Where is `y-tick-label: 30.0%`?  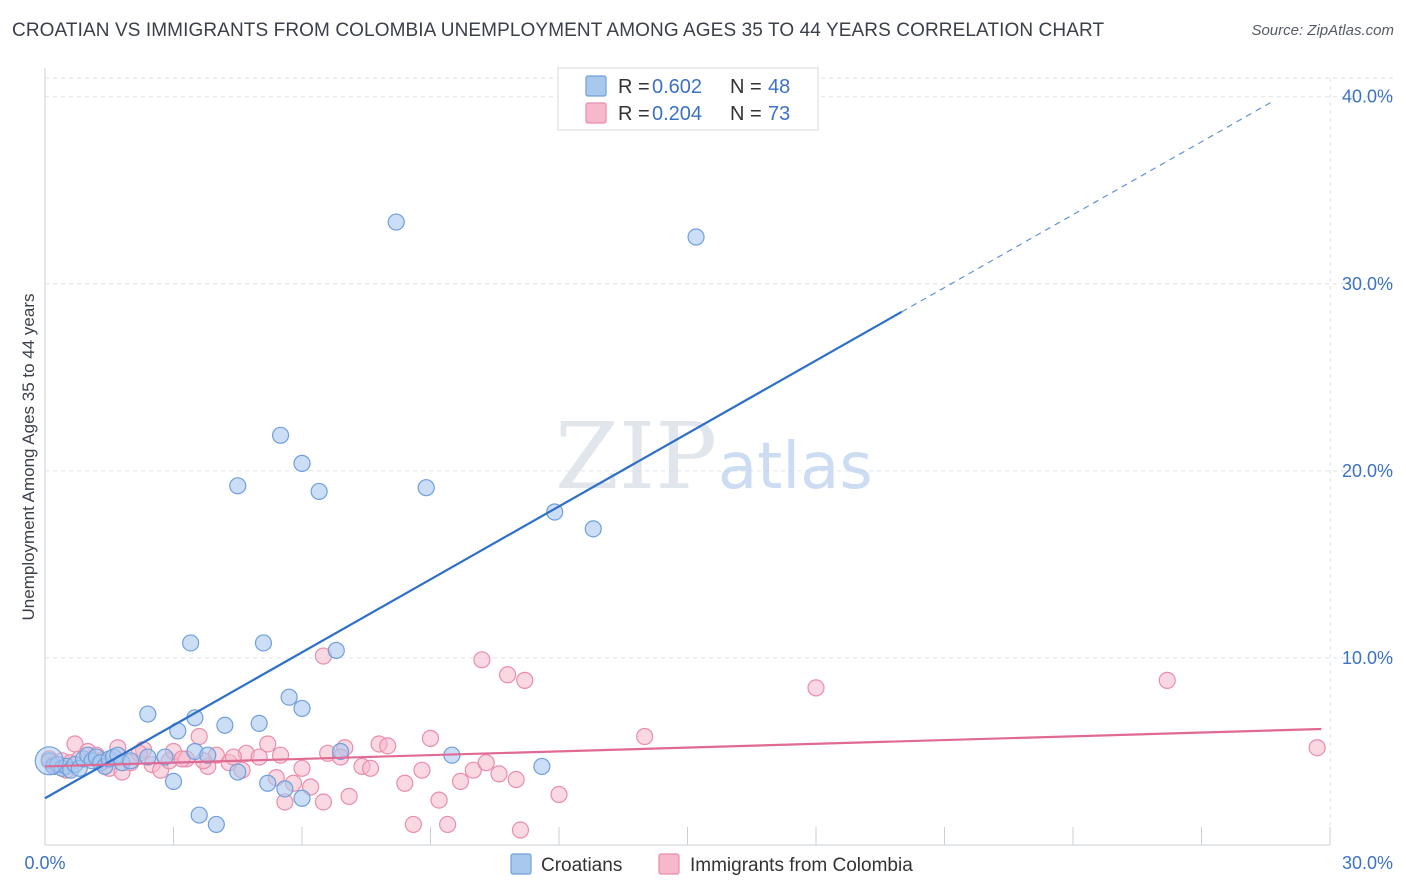 y-tick-label: 30.0% is located at coordinates (1367, 284).